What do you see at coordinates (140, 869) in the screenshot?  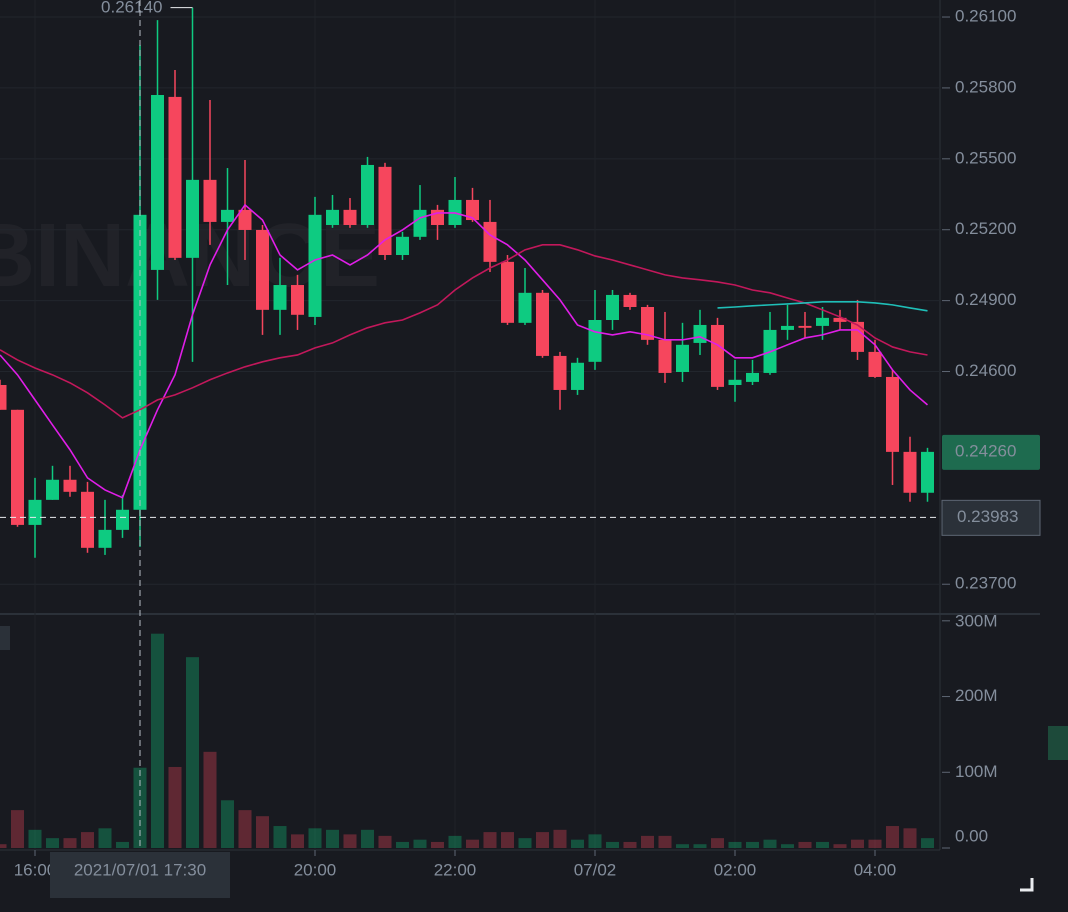 I see `crosshair-time-label: 2021/07/01 17:30` at bounding box center [140, 869].